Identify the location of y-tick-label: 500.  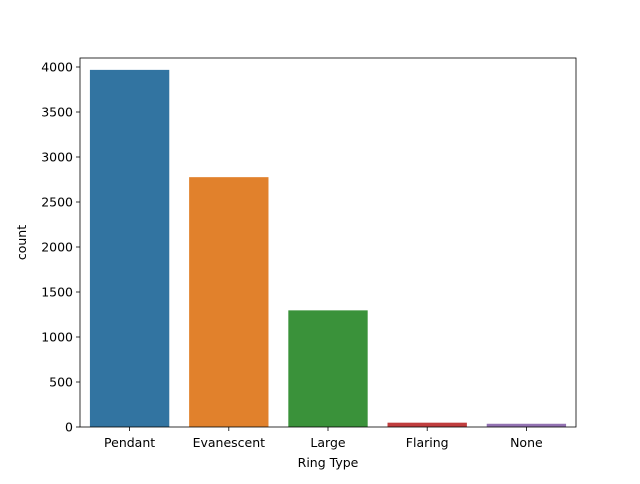
(61, 382).